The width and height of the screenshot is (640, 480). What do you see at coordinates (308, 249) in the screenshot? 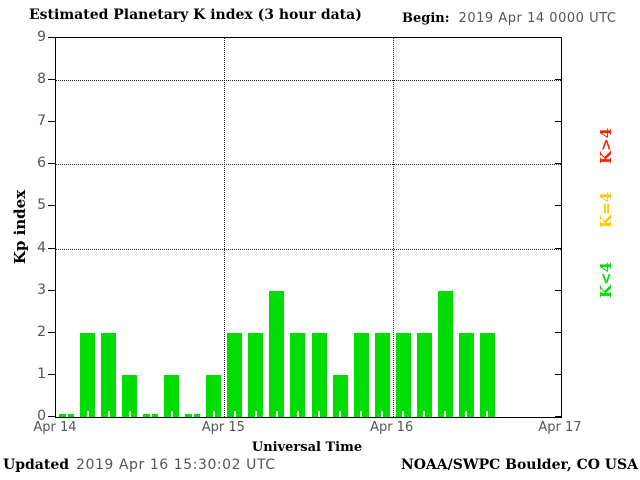
I see `gridline-y4` at bounding box center [308, 249].